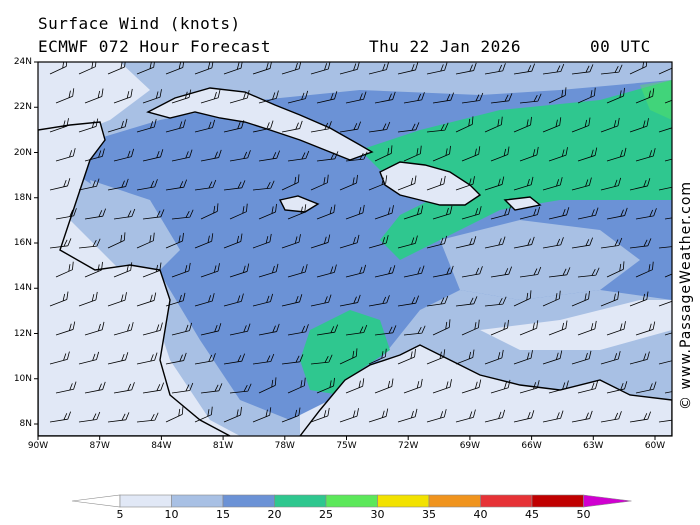 The image size is (700, 525). Describe the element at coordinates (22, 288) in the screenshot. I see `latitude-label: 14N` at that location.